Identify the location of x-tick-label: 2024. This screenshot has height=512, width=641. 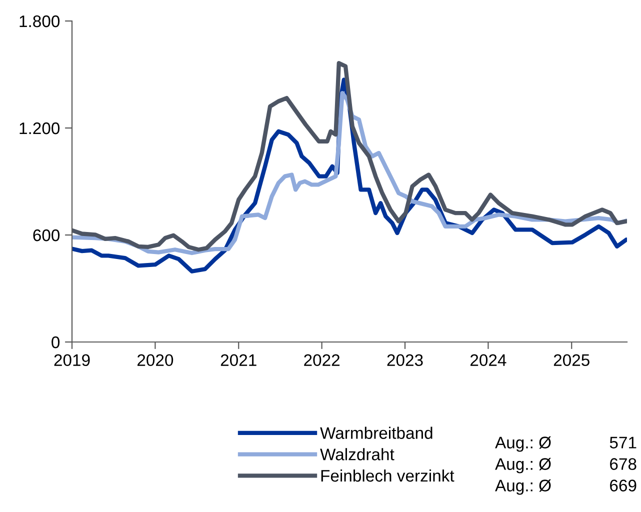
(488, 360).